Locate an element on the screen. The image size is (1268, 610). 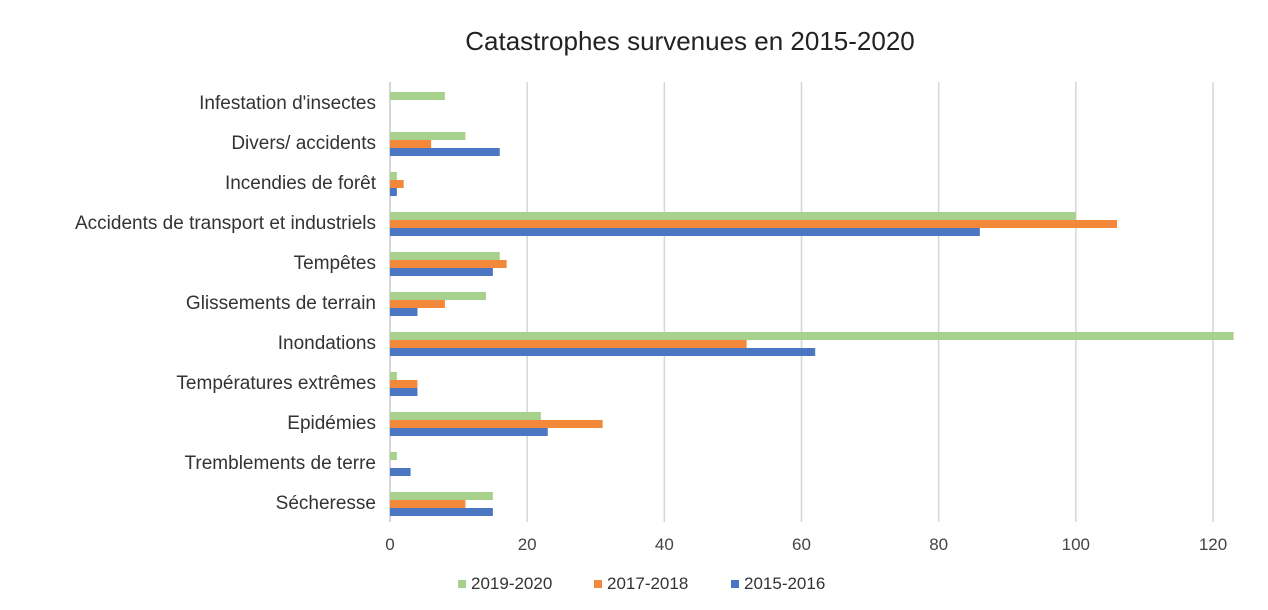
x-tick-label: 20 is located at coordinates (527, 544).